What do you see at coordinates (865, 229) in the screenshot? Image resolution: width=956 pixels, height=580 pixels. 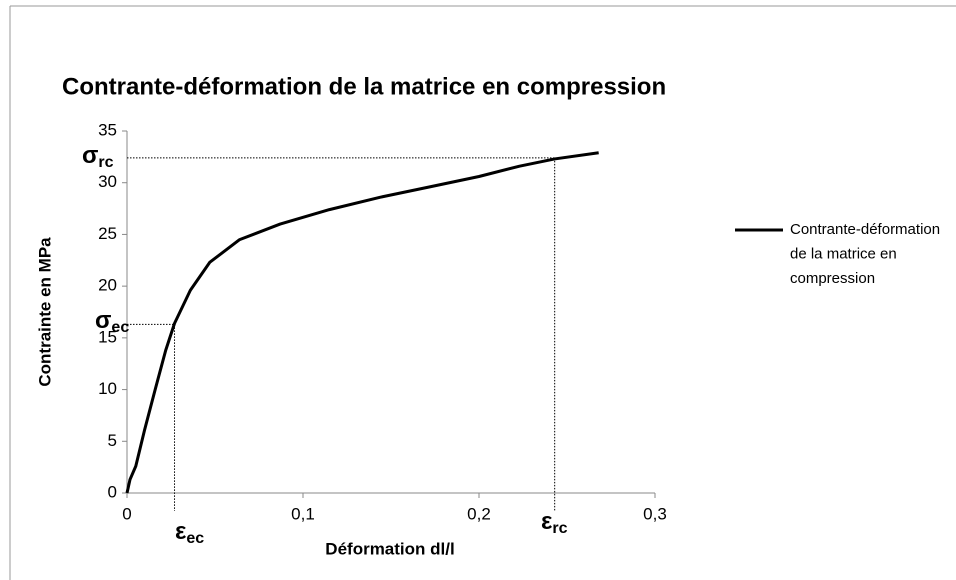 I see `legend-line: Contrante-déformation` at bounding box center [865, 229].